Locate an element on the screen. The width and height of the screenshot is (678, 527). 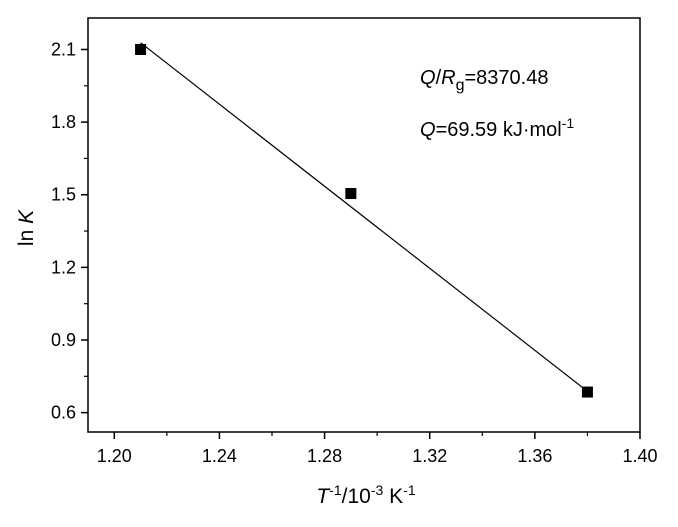
y-tick-label-4: 1.8 is located at coordinates (63, 122).